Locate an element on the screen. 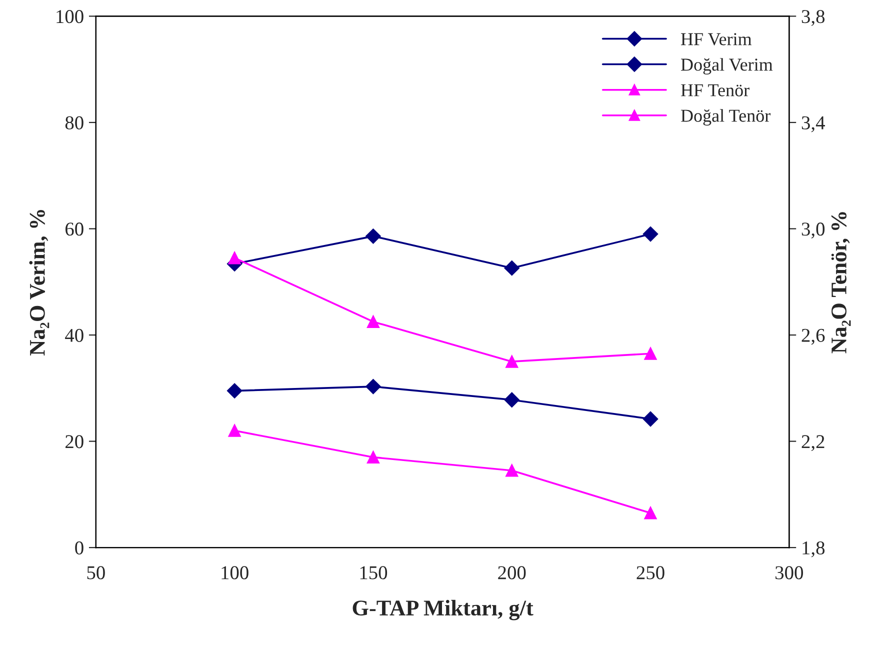 Image resolution: width=872 pixels, height=648 pixels. x-tick-label: 200 is located at coordinates (512, 573).